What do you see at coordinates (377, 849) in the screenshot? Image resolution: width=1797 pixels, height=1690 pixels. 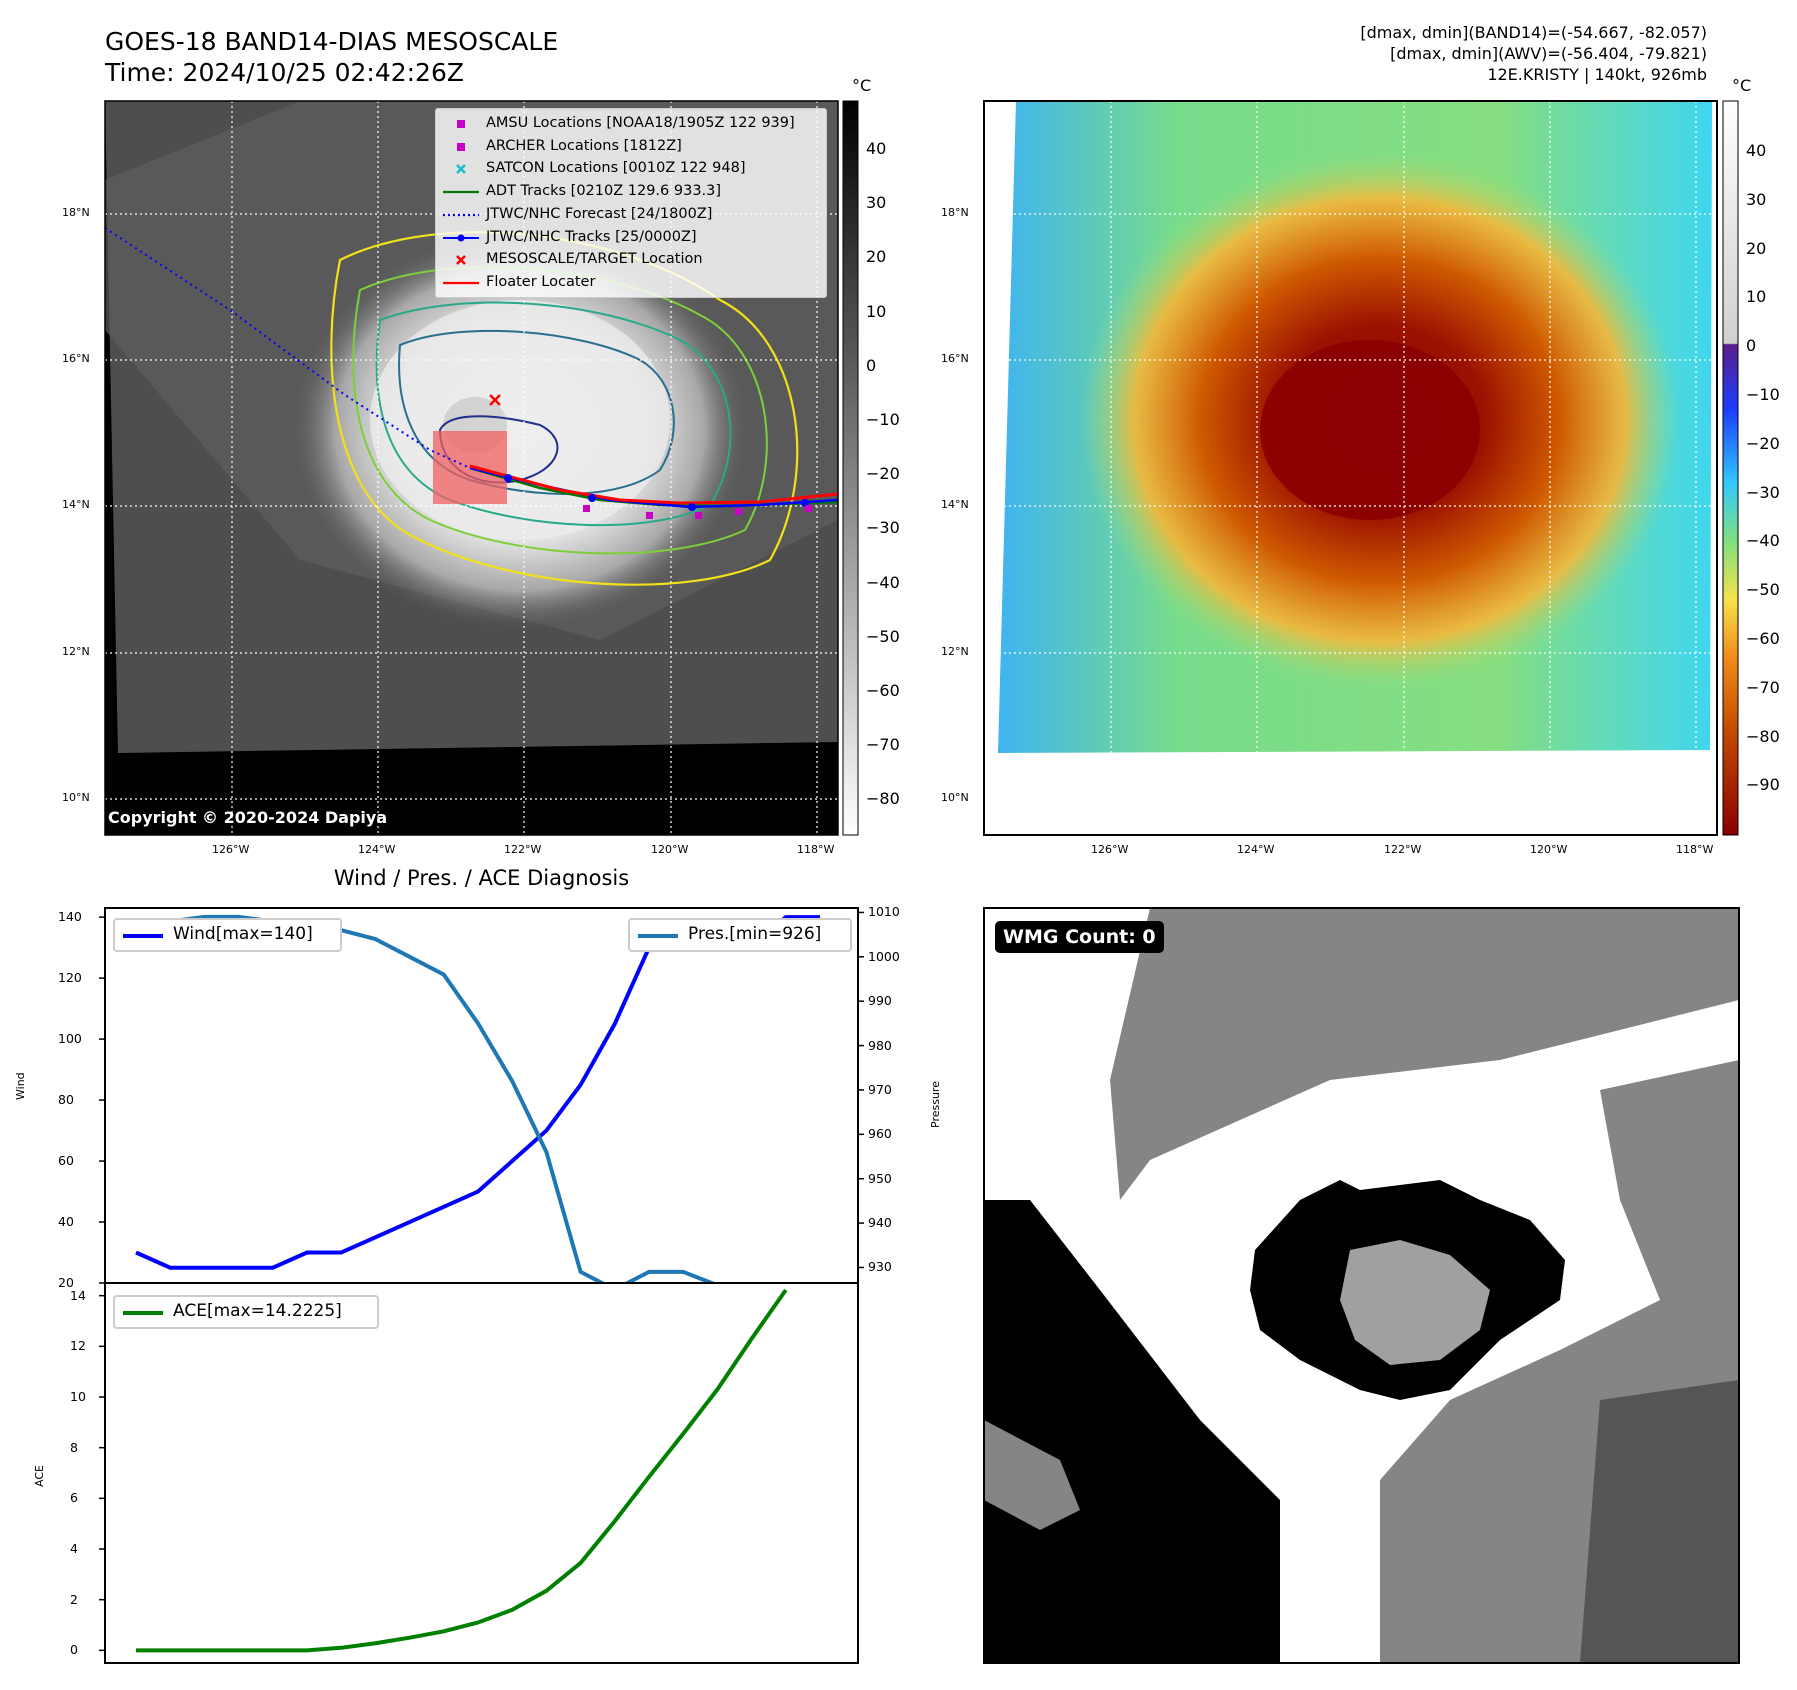 I see `ir-lon-label: 124°W` at bounding box center [377, 849].